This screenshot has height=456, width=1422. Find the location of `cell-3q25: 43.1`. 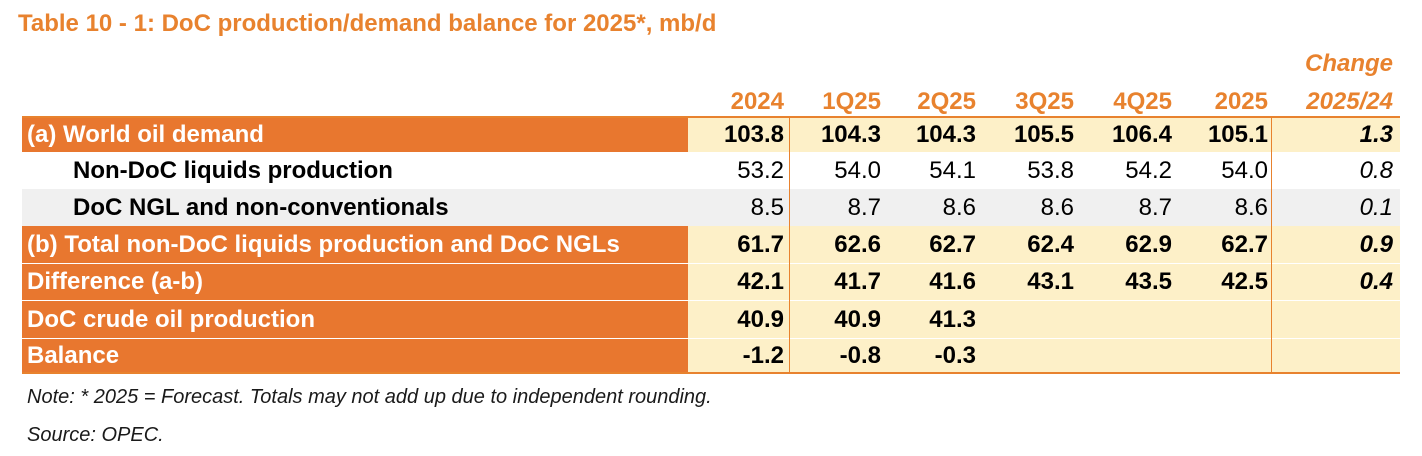

cell-3q25: 43.1 is located at coordinates (1050, 281).